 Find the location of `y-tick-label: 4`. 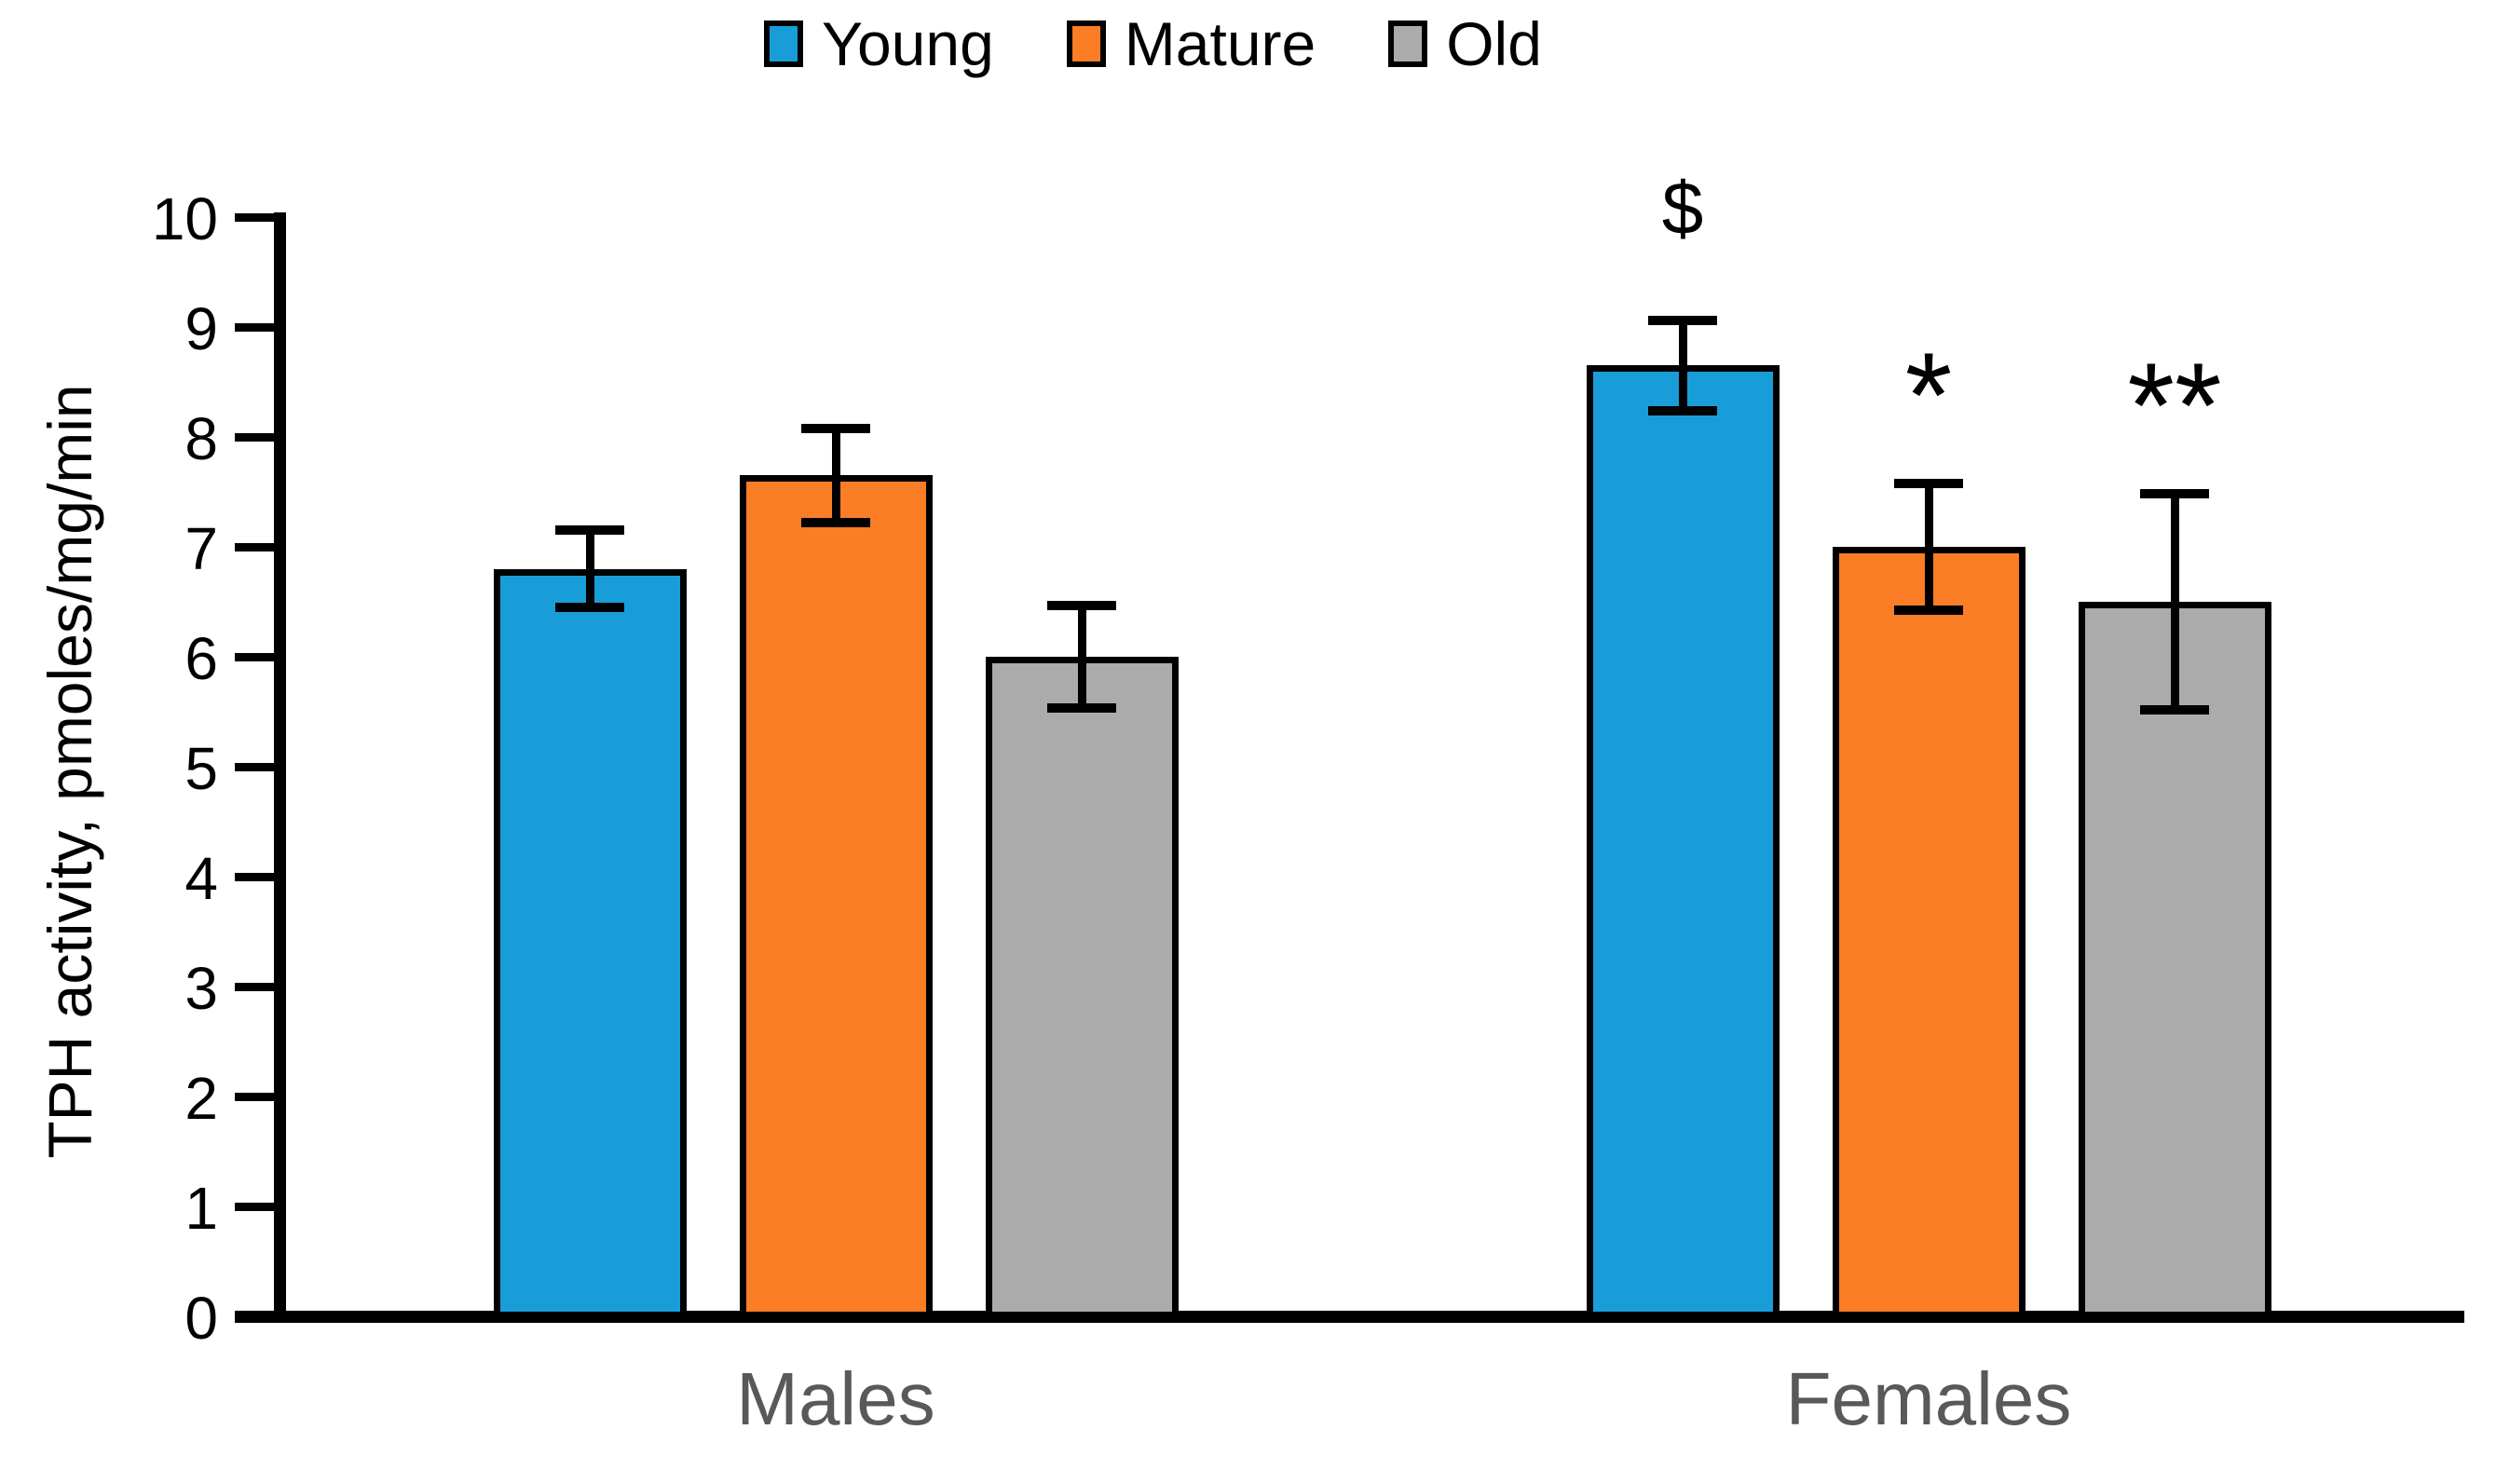

y-tick-label: 4 is located at coordinates (201, 878).